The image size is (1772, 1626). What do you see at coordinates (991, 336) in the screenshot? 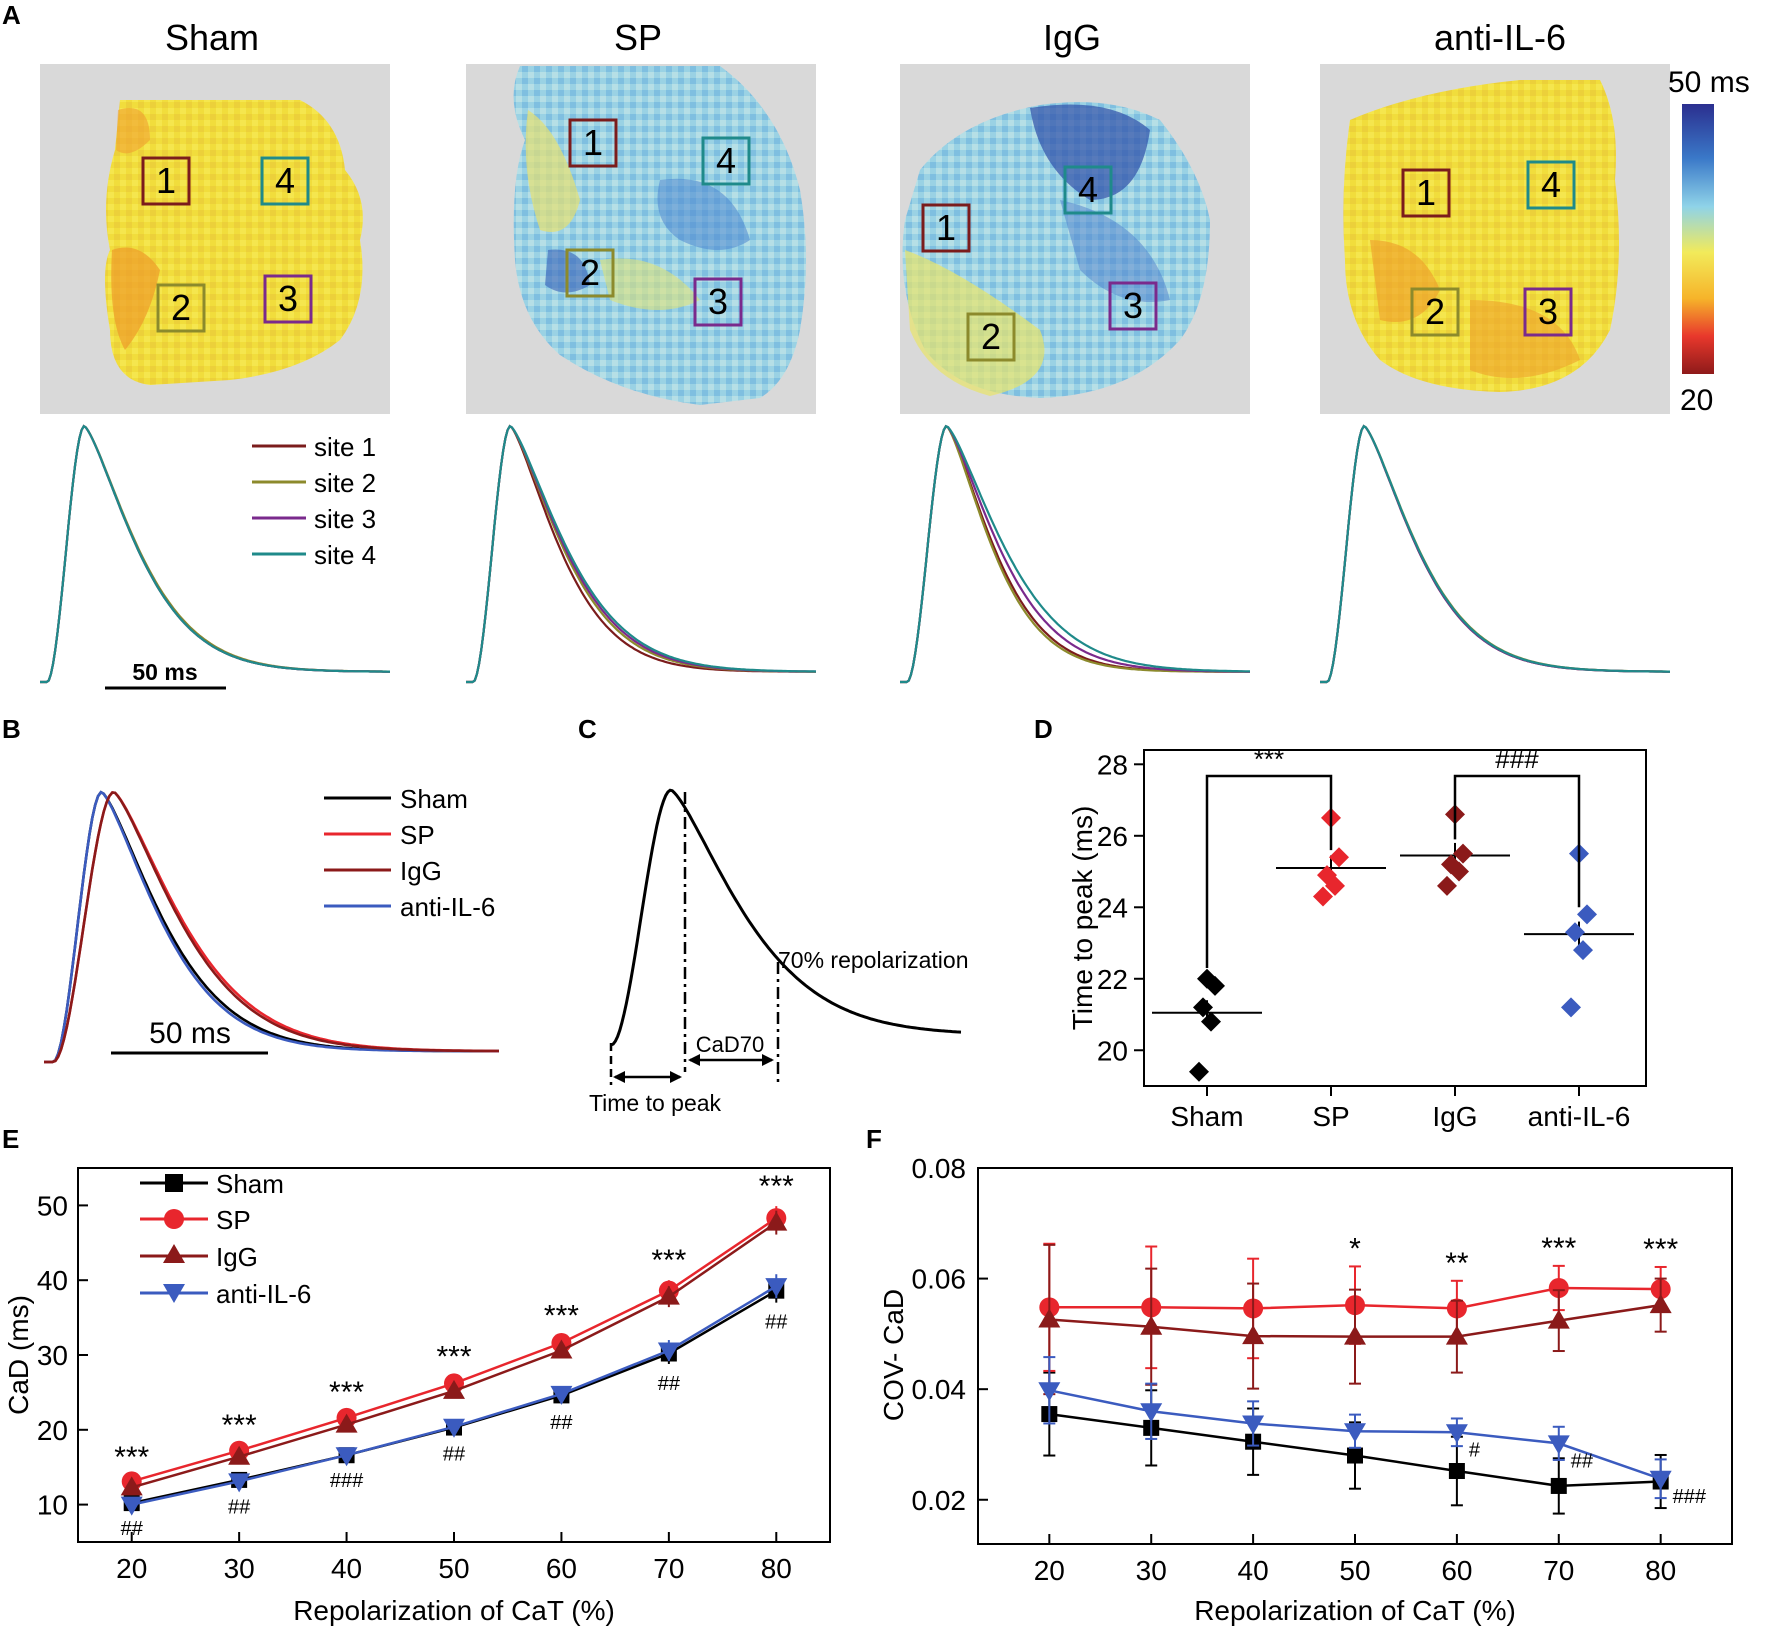
I see `site-number: 2` at bounding box center [991, 336].